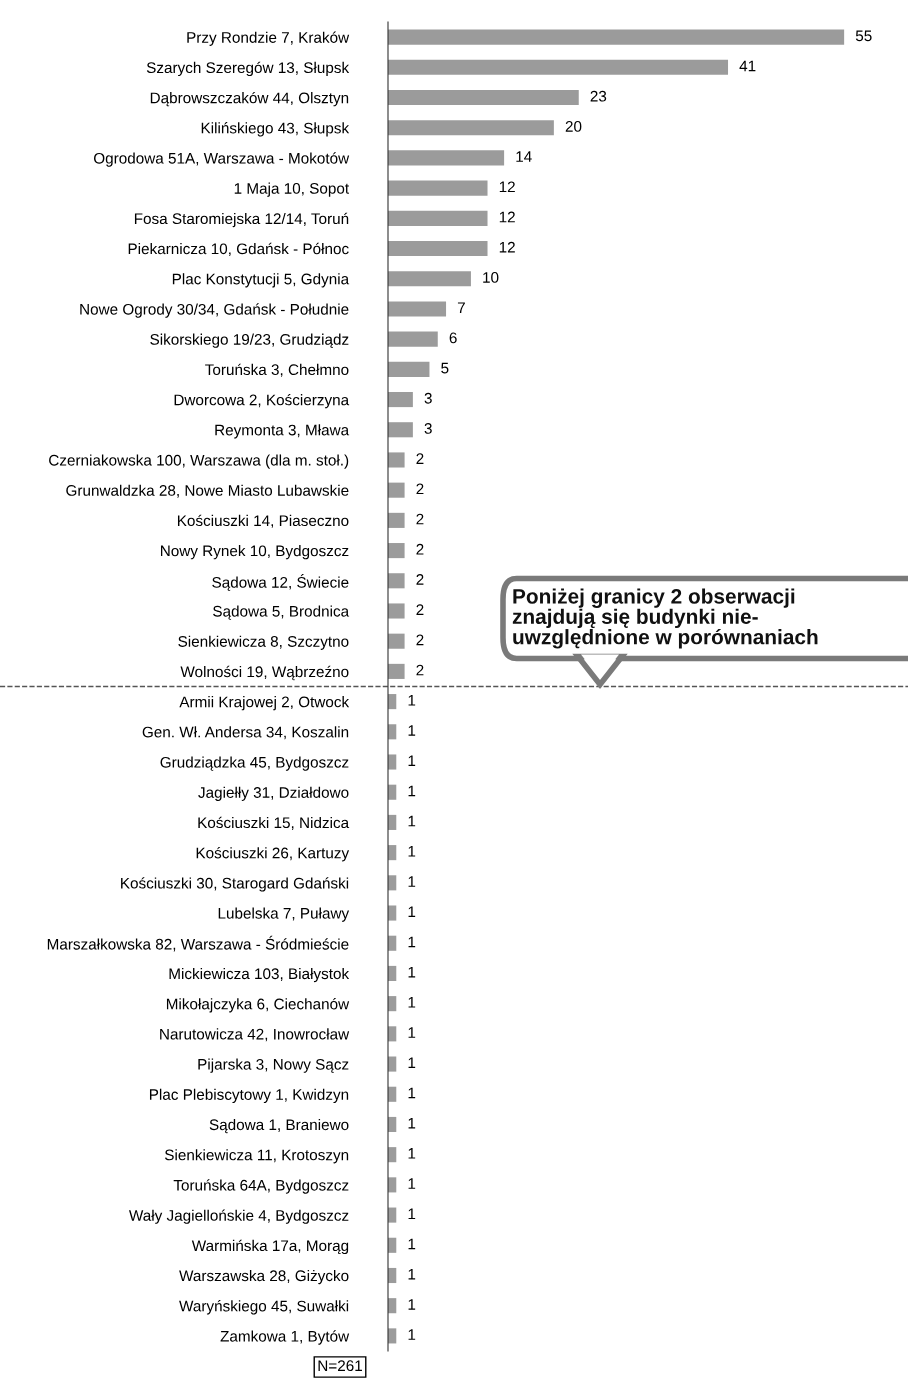 The width and height of the screenshot is (908, 1387). I want to click on y-tick-label: Plac Plebiscytowy 1, Kwidzyn, so click(249, 1095).